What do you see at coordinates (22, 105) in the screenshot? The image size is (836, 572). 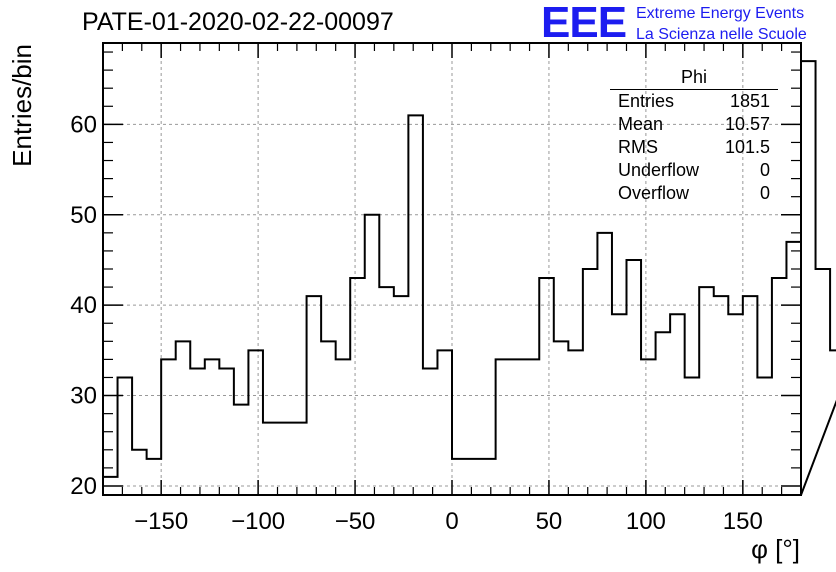 I see `y-axis-label: Entries/bin` at bounding box center [22, 105].